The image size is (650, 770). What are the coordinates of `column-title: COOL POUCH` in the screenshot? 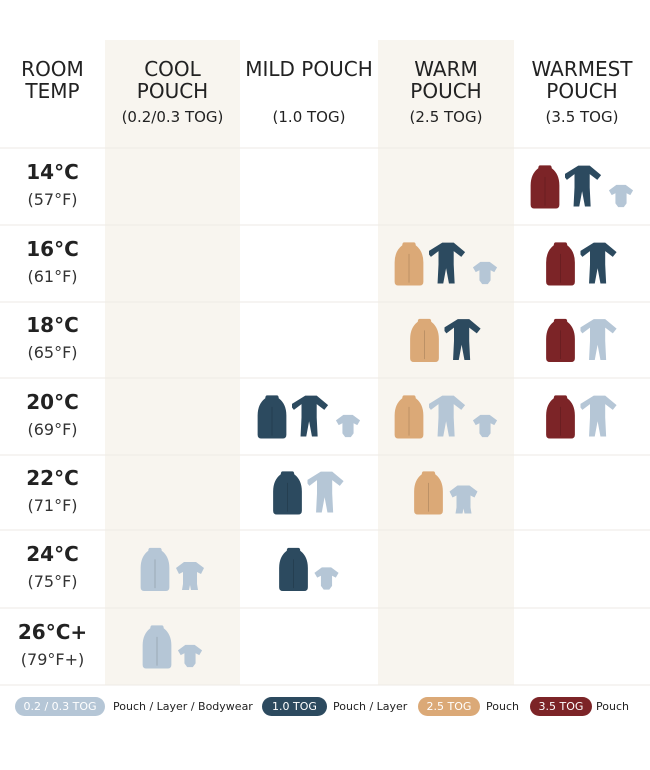 It's located at (172, 80).